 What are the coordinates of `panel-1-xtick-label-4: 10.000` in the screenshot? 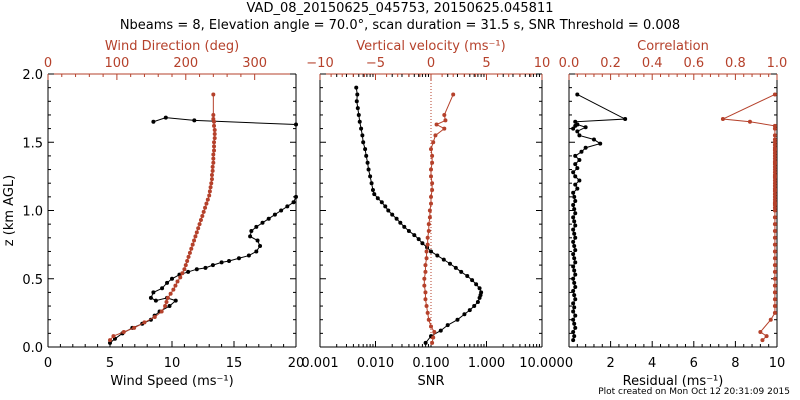 It's located at (542, 363).